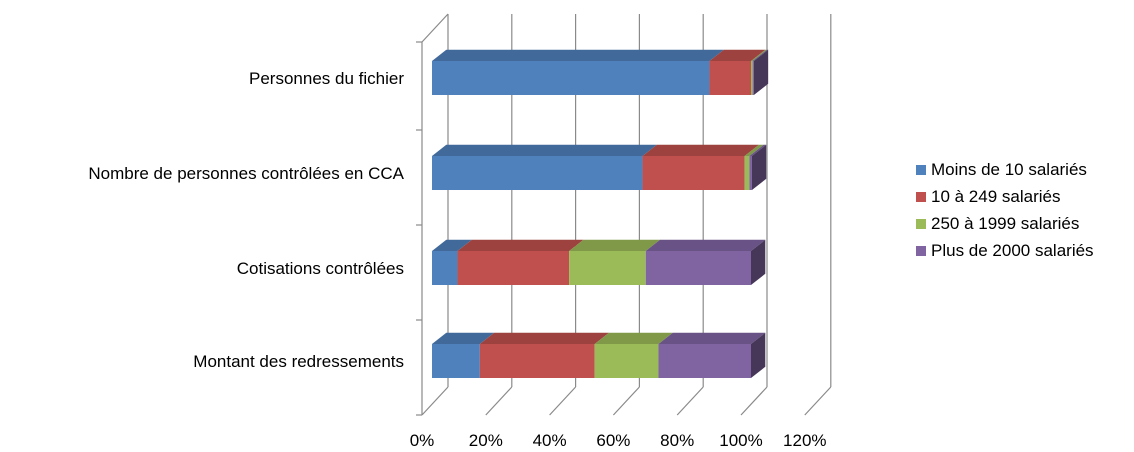  I want to click on legend-item: Moins de 10 salariés, so click(1005, 169).